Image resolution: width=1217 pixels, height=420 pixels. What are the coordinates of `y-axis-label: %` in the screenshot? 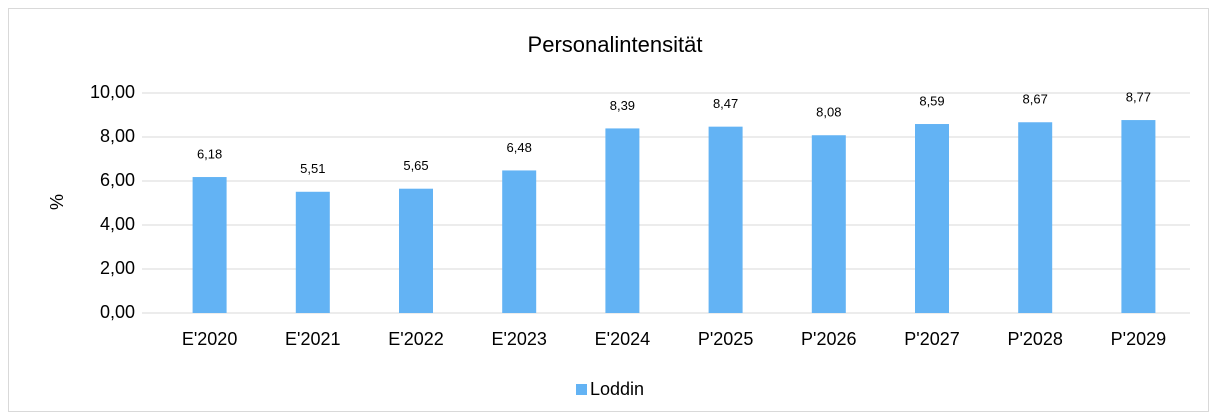 It's located at (57, 202).